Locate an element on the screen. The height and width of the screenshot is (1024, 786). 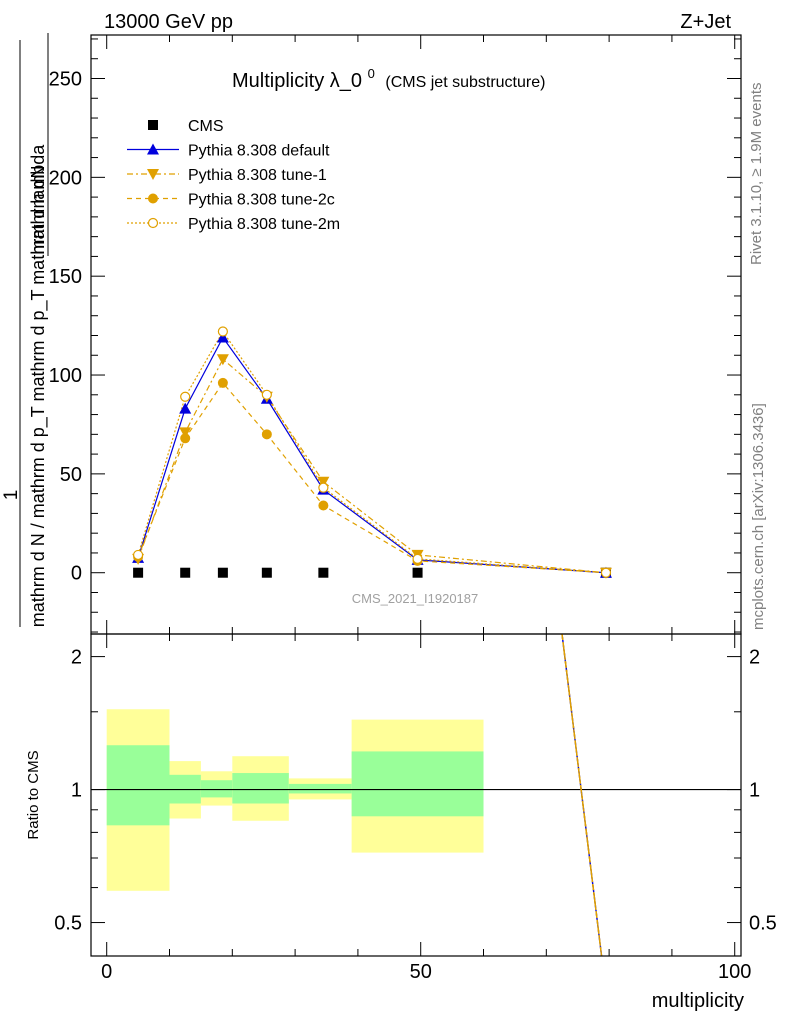
ratio-ytick-label-right: 2 is located at coordinates (754, 658).